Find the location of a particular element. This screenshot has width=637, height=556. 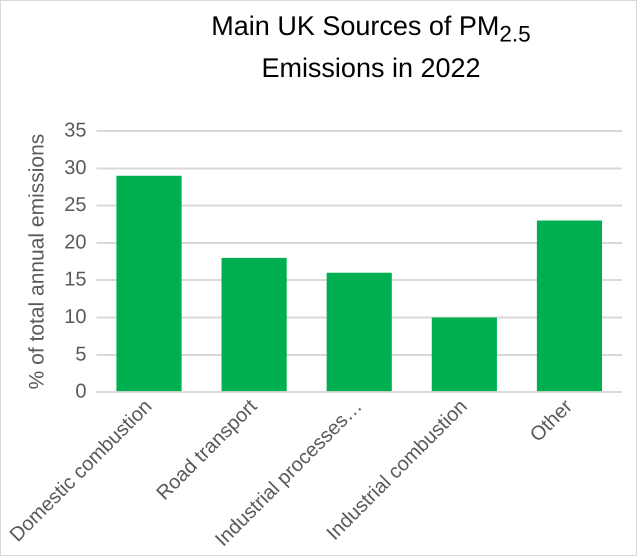

y-tick-label: 10 is located at coordinates (75, 317).